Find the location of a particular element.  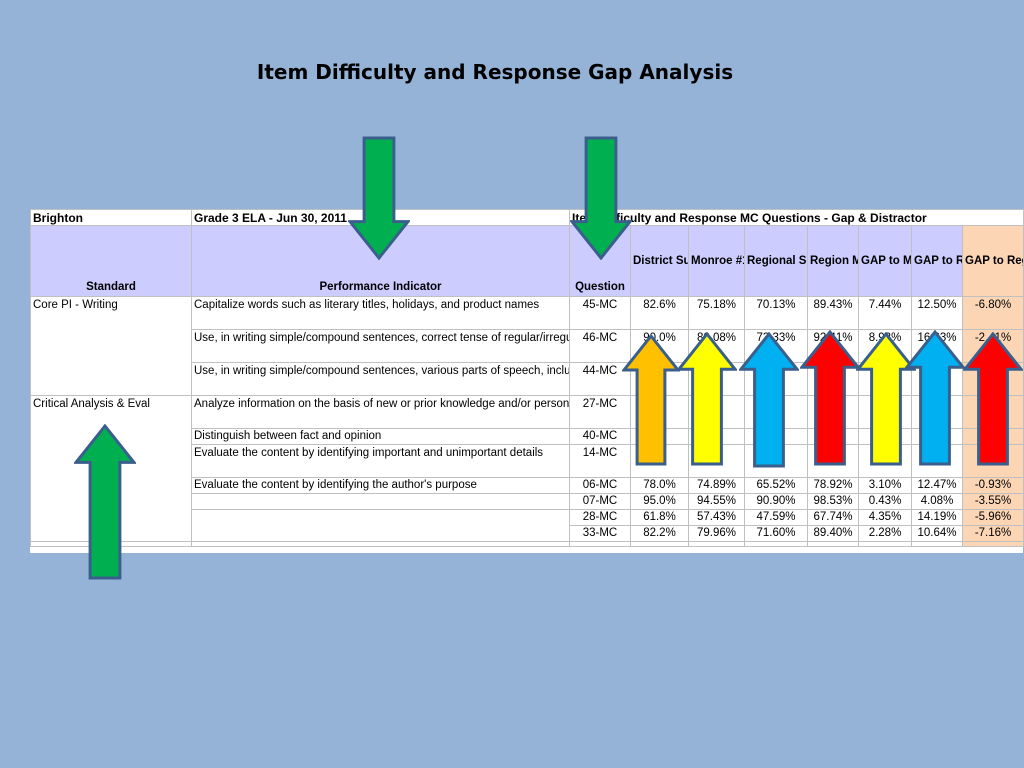

header-standard: Standard is located at coordinates (111, 261).